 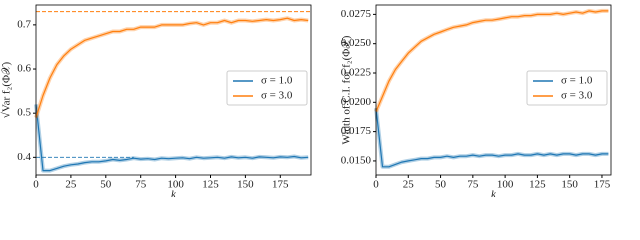 I want to click on y-tick-label: 0.0275, so click(x=356, y=14).